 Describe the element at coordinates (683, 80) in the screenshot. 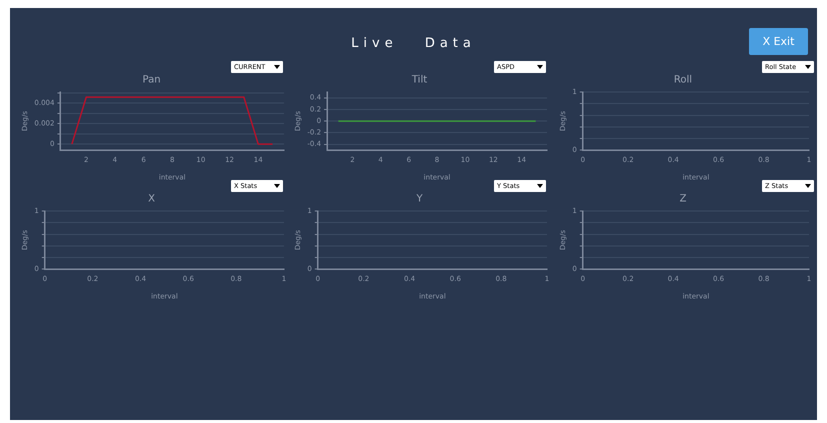

I see `chart-title: Roll` at that location.